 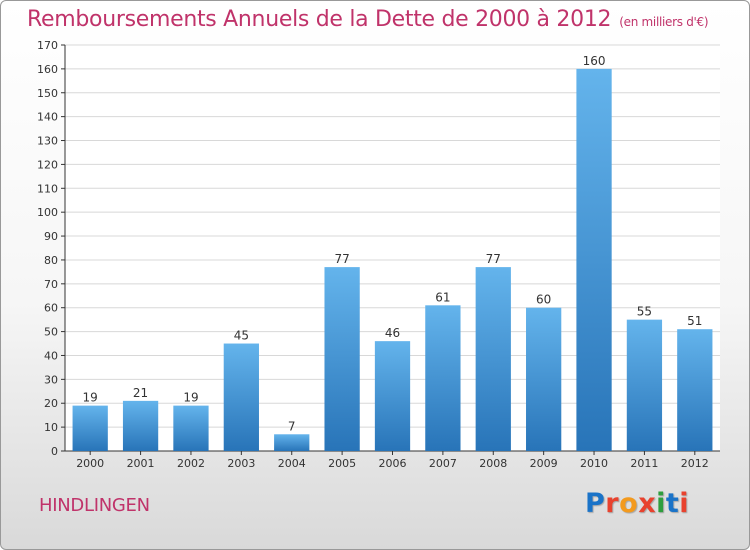 What do you see at coordinates (47, 212) in the screenshot?
I see `y-tick-label: 100` at bounding box center [47, 212].